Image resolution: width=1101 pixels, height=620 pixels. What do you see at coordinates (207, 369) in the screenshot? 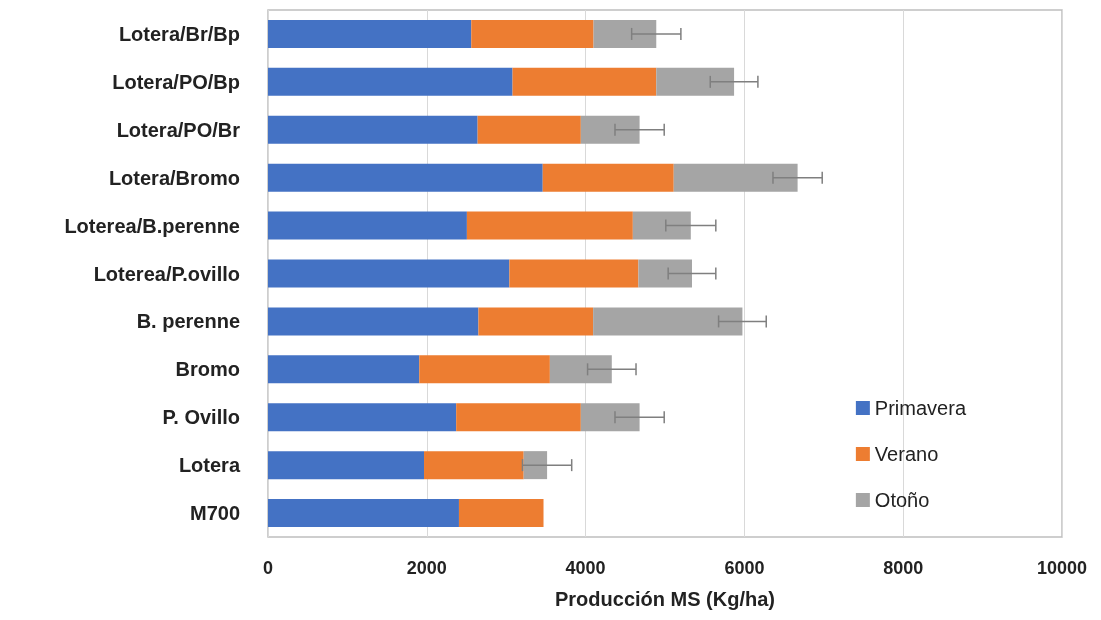
I see `y-tick-label: Bromo` at bounding box center [207, 369].